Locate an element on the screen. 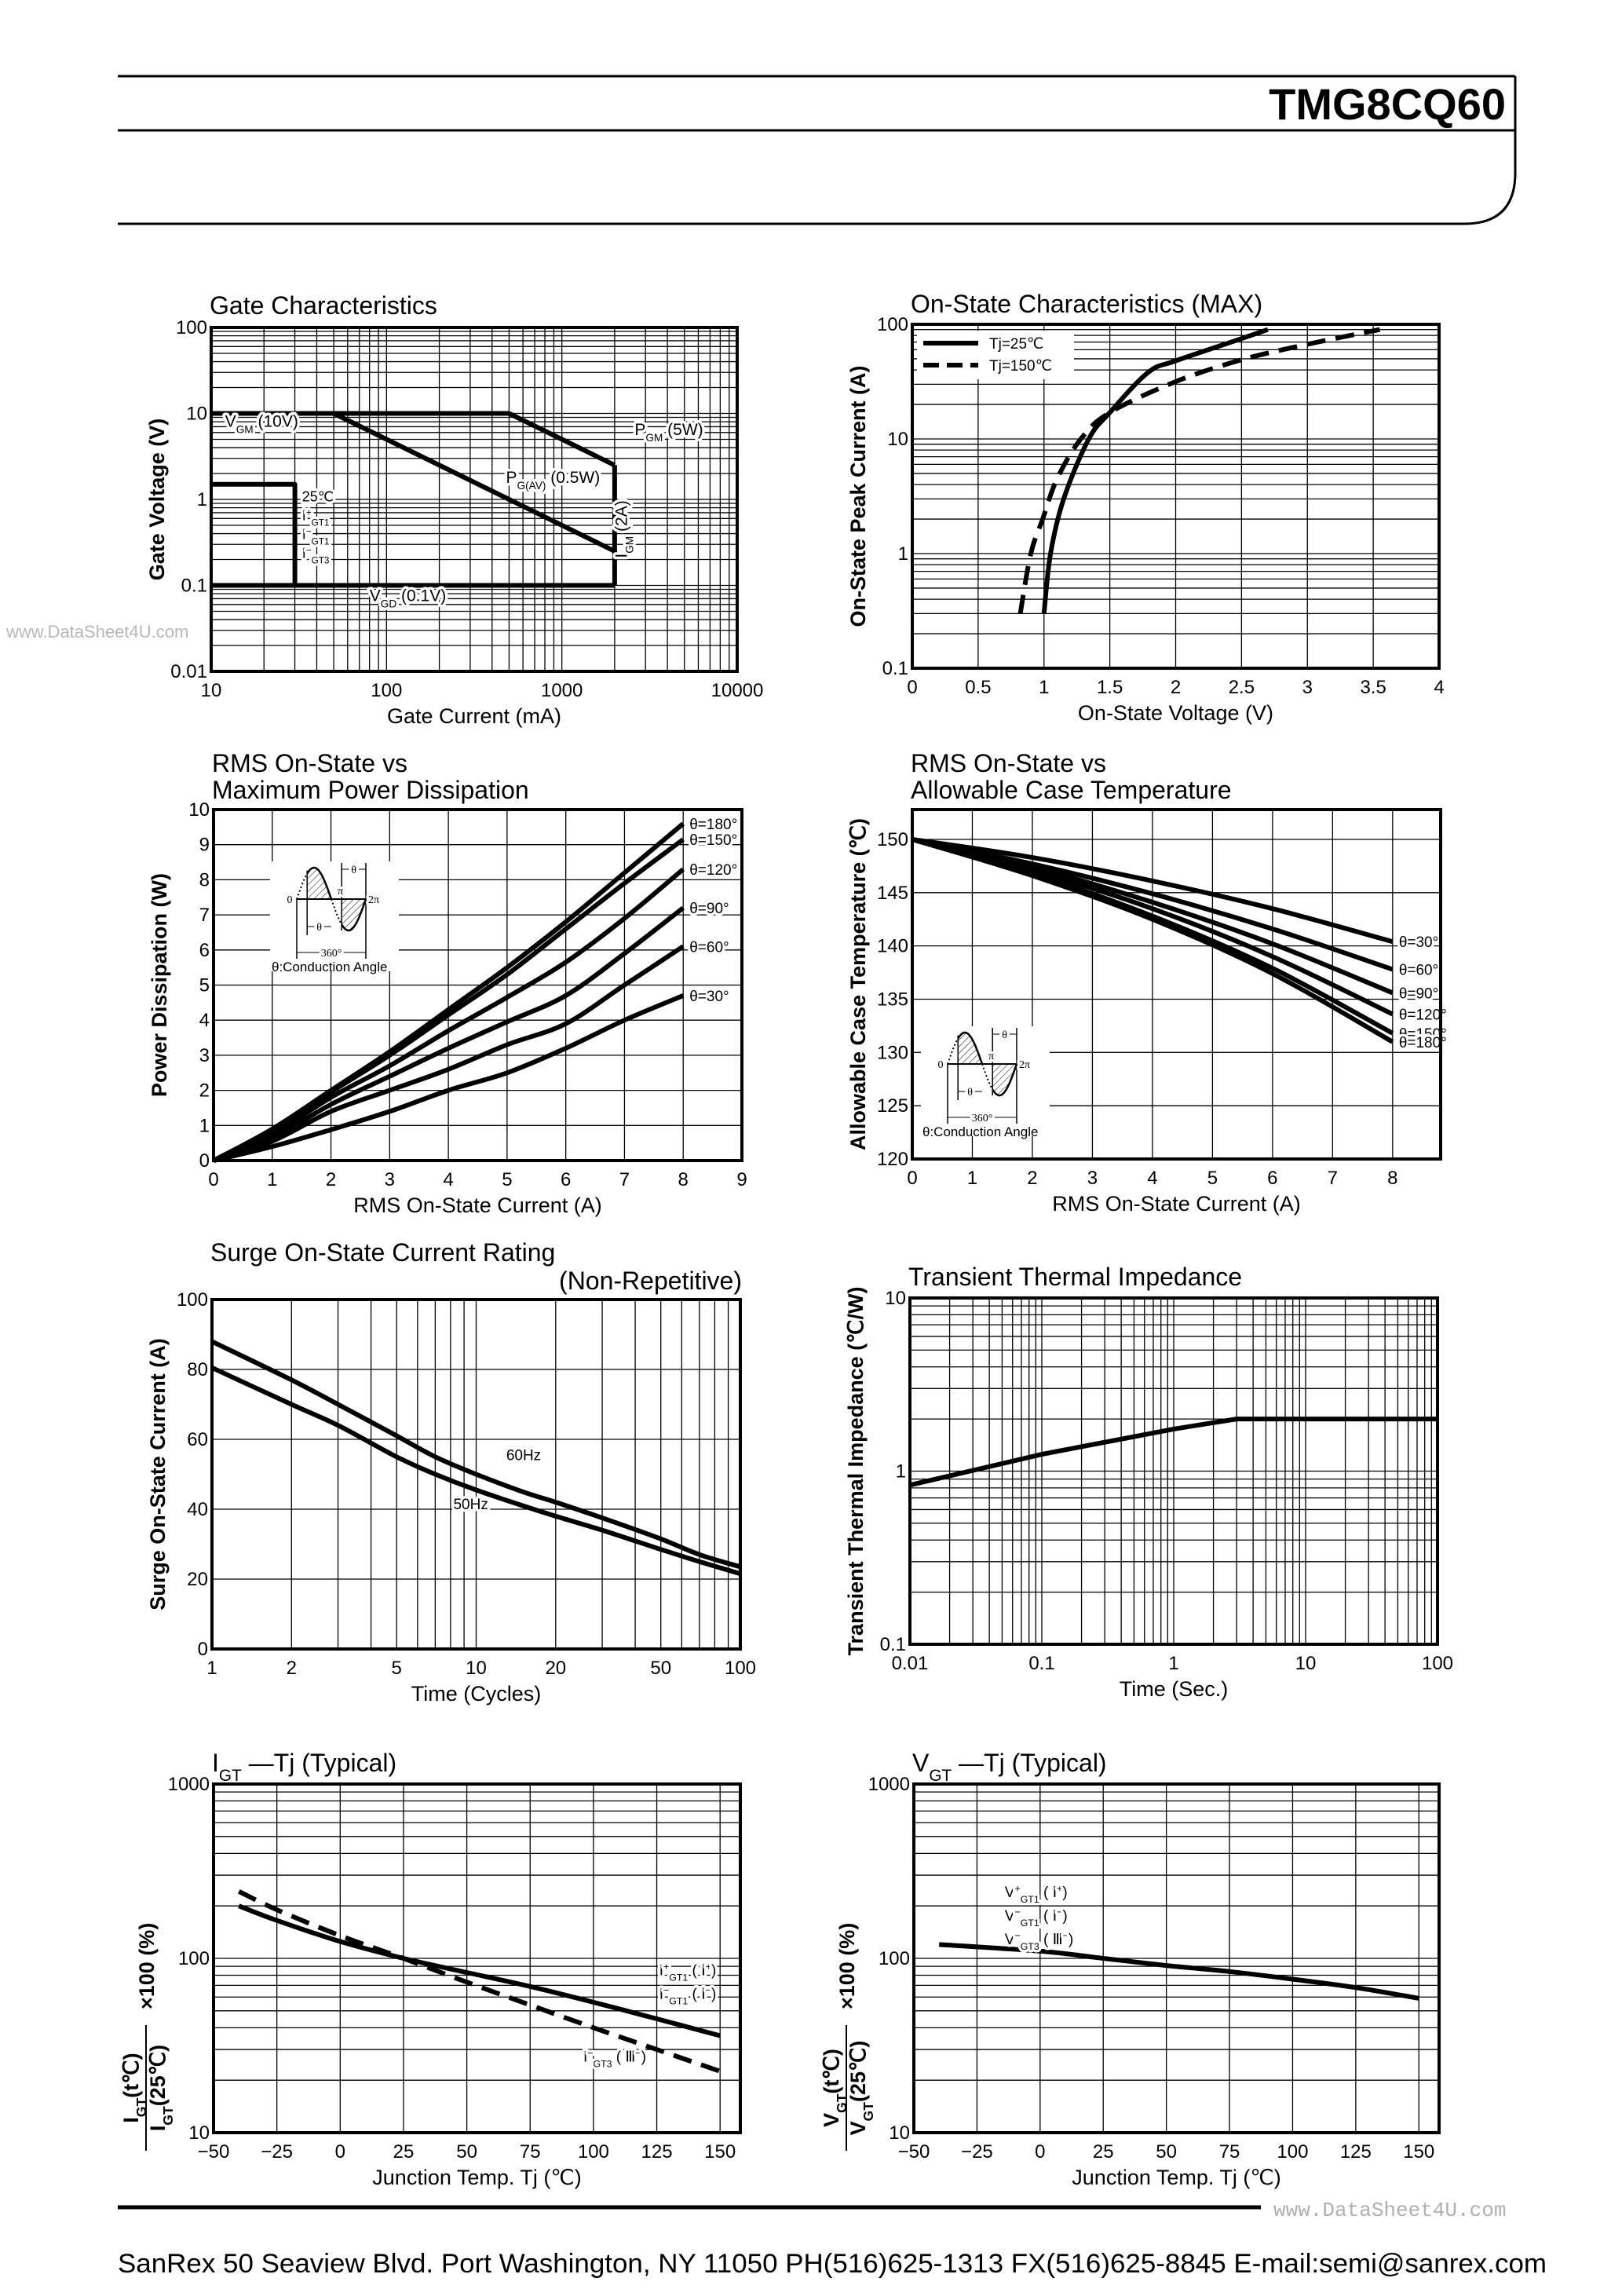 This screenshot has height=2296, width=1622. part-number-title: TMG8CQ60 is located at coordinates (1387, 104).